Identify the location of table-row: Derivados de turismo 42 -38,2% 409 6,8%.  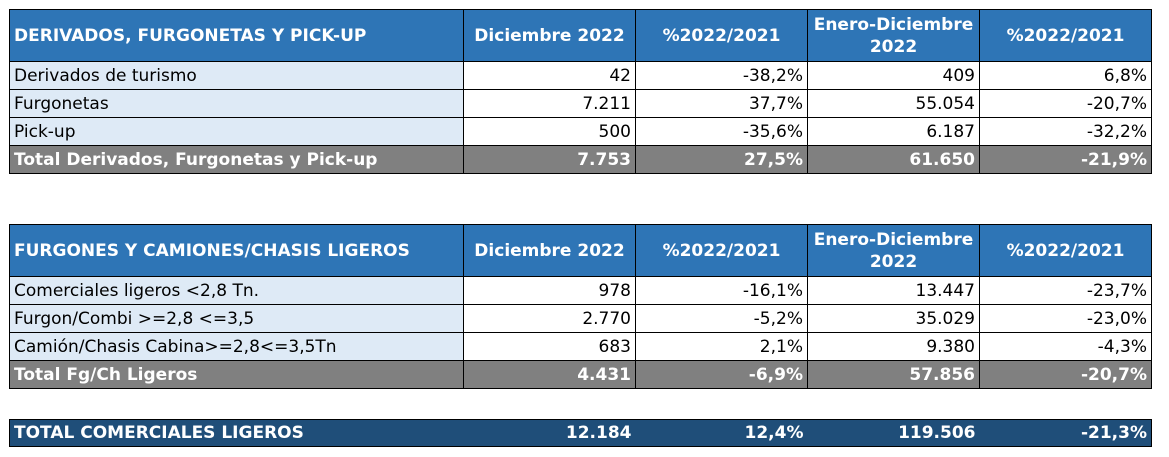
(580, 75).